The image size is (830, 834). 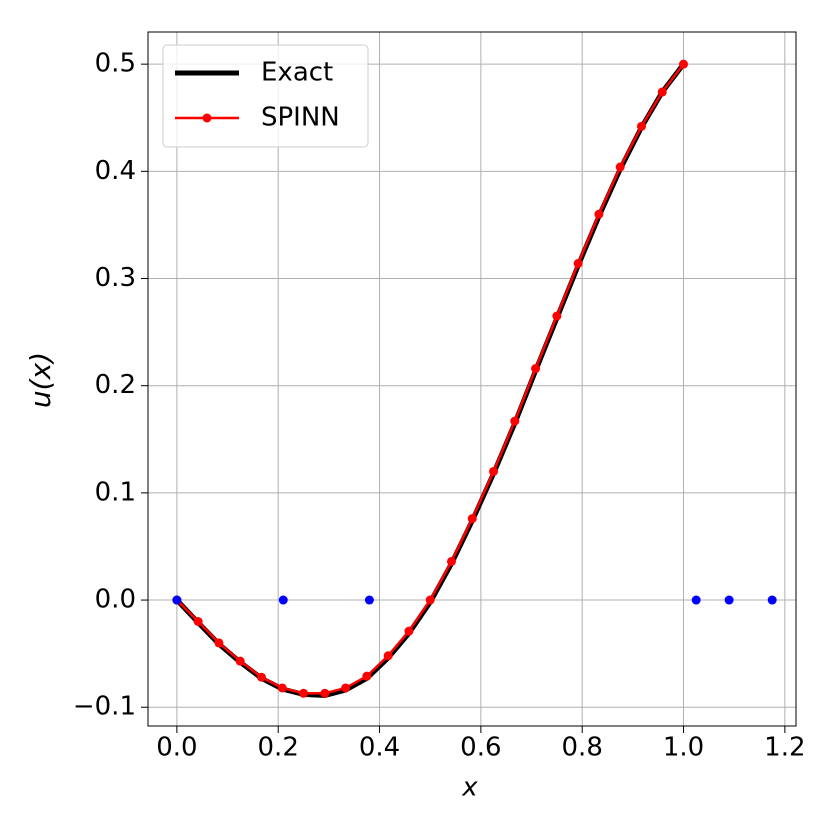 I want to click on x-tick-label: 0.0, so click(x=176, y=748).